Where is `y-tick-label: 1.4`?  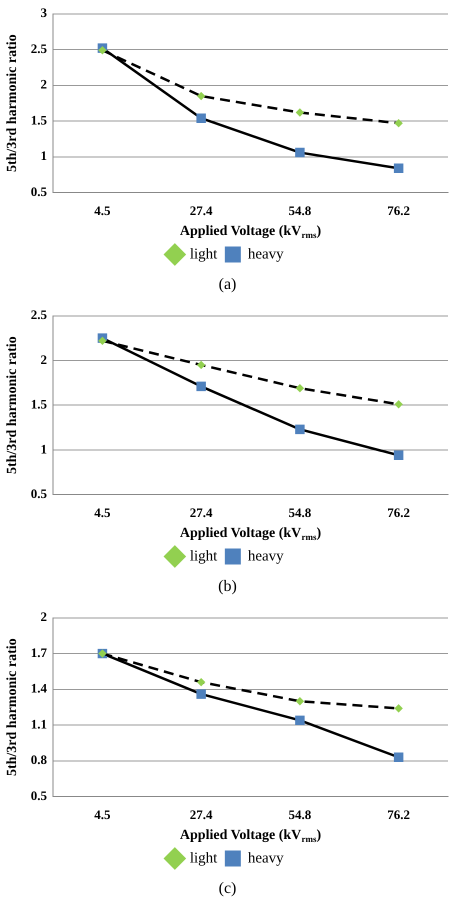 y-tick-label: 1.4 is located at coordinates (39, 688).